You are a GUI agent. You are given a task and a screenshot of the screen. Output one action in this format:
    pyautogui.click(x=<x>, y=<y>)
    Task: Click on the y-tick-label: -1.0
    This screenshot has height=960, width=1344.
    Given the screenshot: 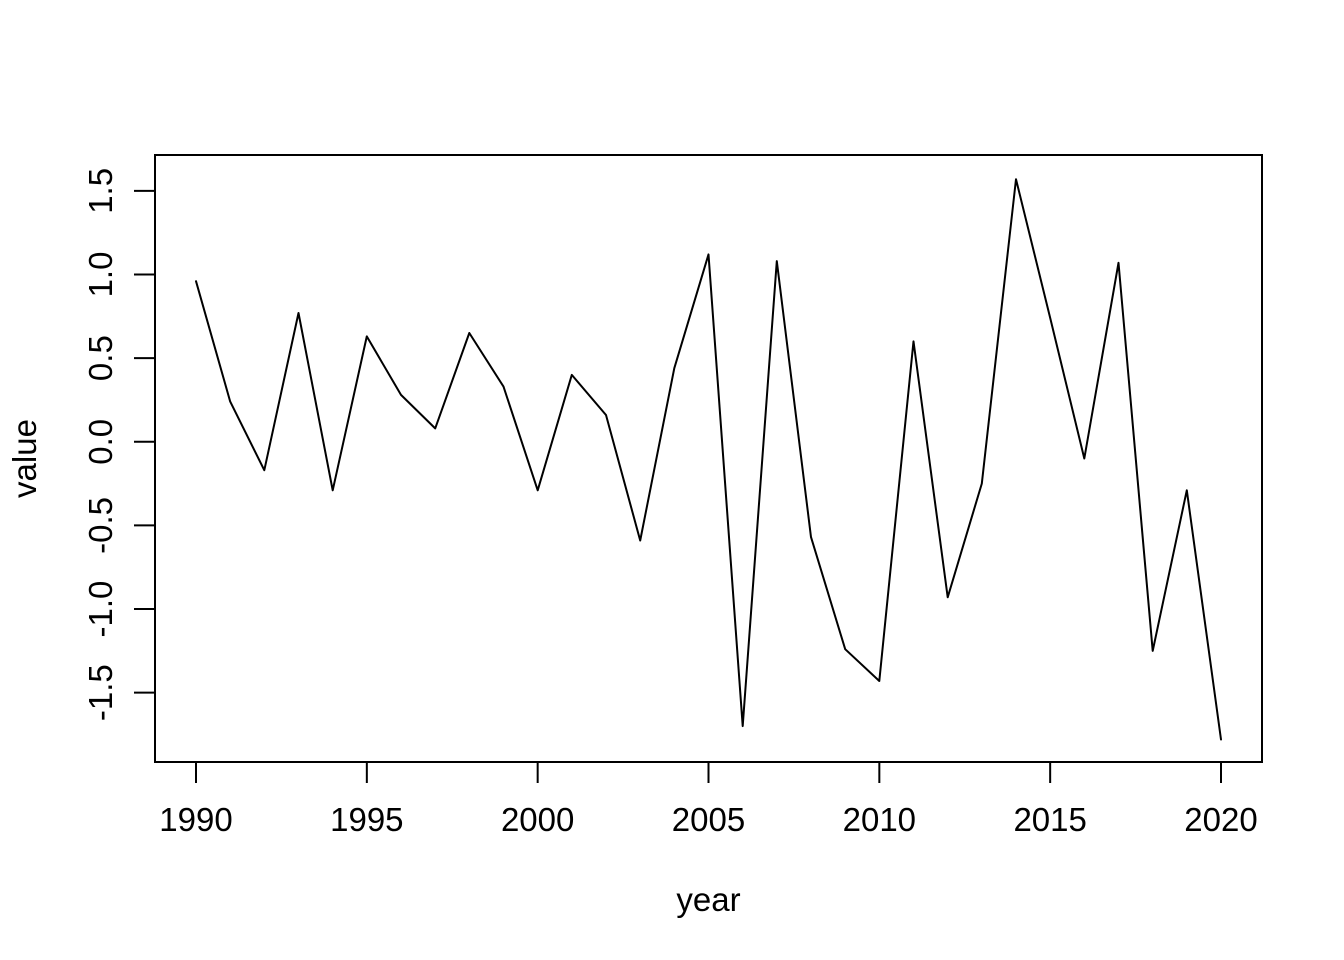 What is the action you would take?
    pyautogui.click(x=100, y=609)
    